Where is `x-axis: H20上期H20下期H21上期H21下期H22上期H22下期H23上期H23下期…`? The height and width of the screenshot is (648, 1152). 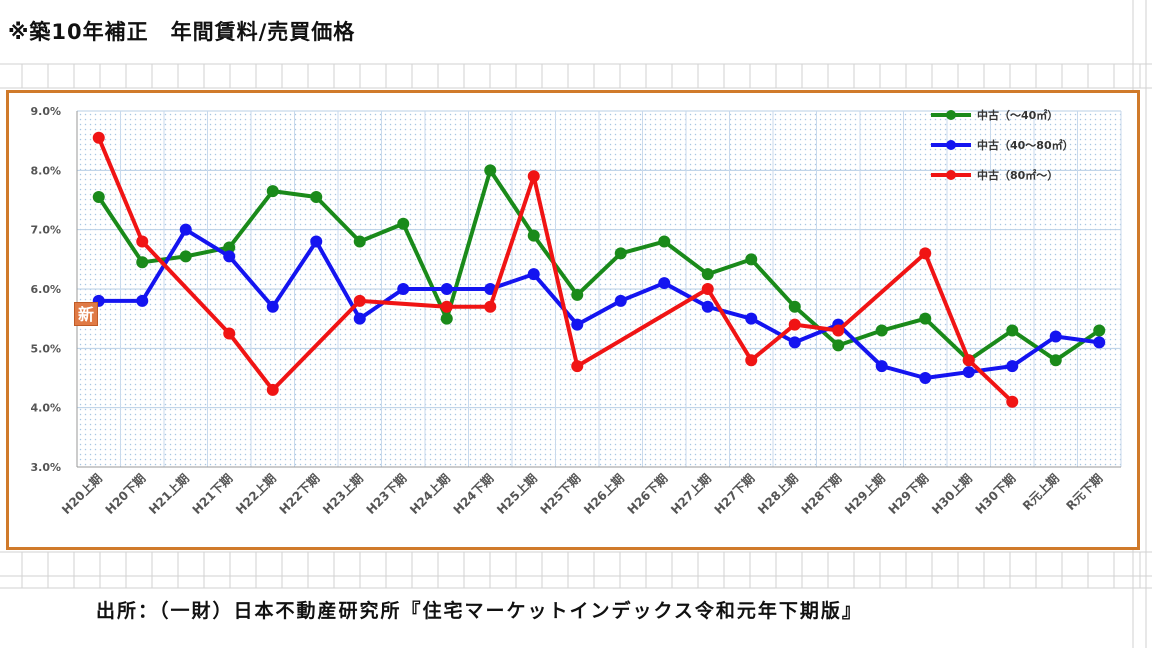 x-axis: H20上期H20下期H21上期H21下期H22上期H22下期H23上期H23下期… is located at coordinates (581, 494).